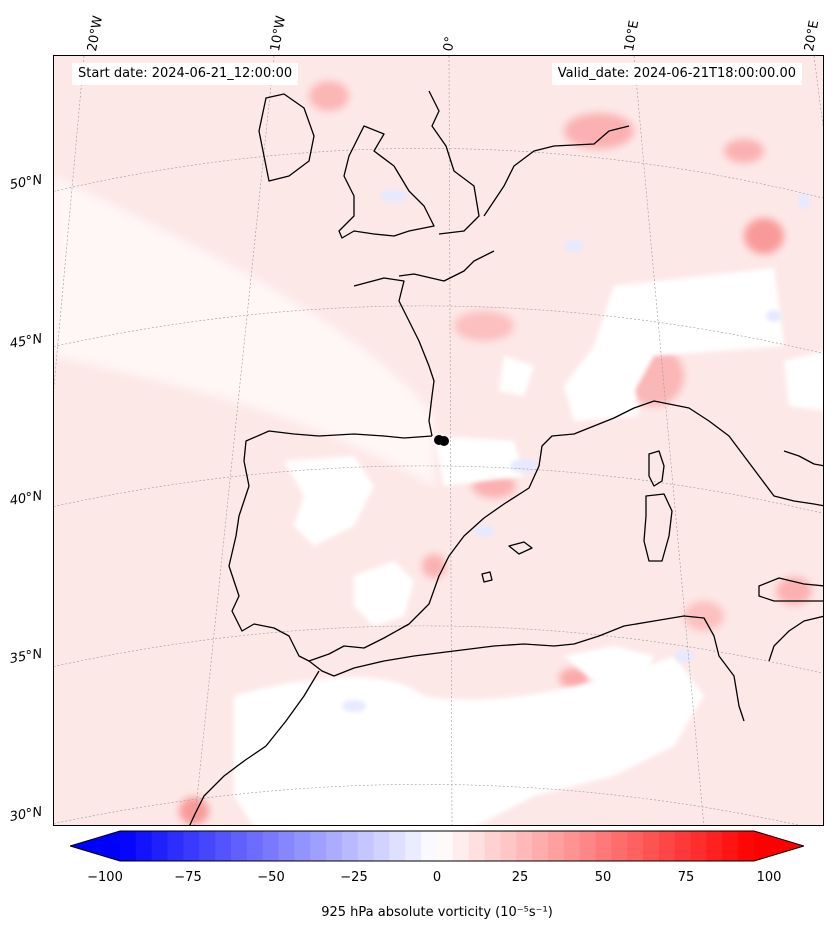 This screenshot has width=832, height=936. Describe the element at coordinates (26, 341) in the screenshot. I see `lat-label-45n: 45°N` at that location.